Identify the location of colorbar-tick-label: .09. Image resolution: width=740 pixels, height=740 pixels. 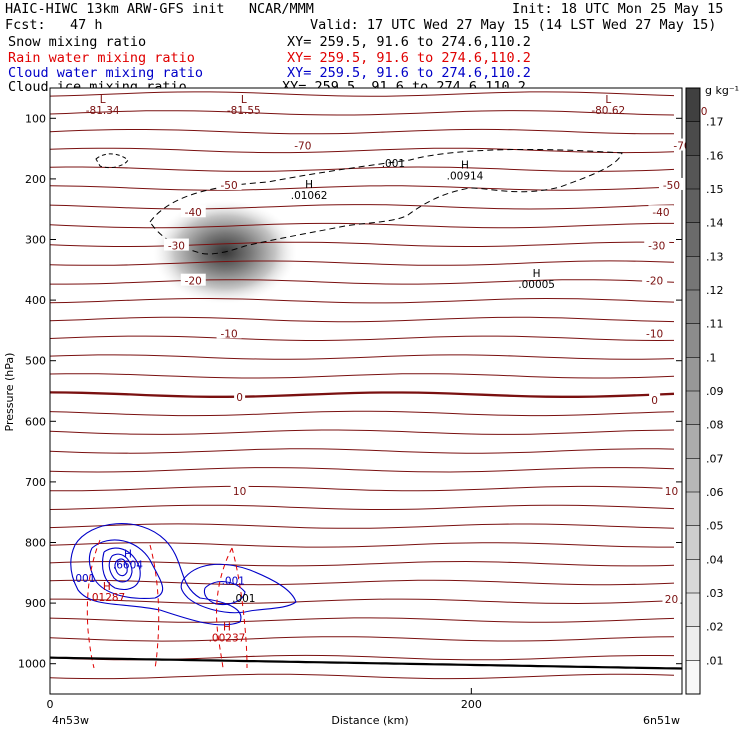
(715, 391).